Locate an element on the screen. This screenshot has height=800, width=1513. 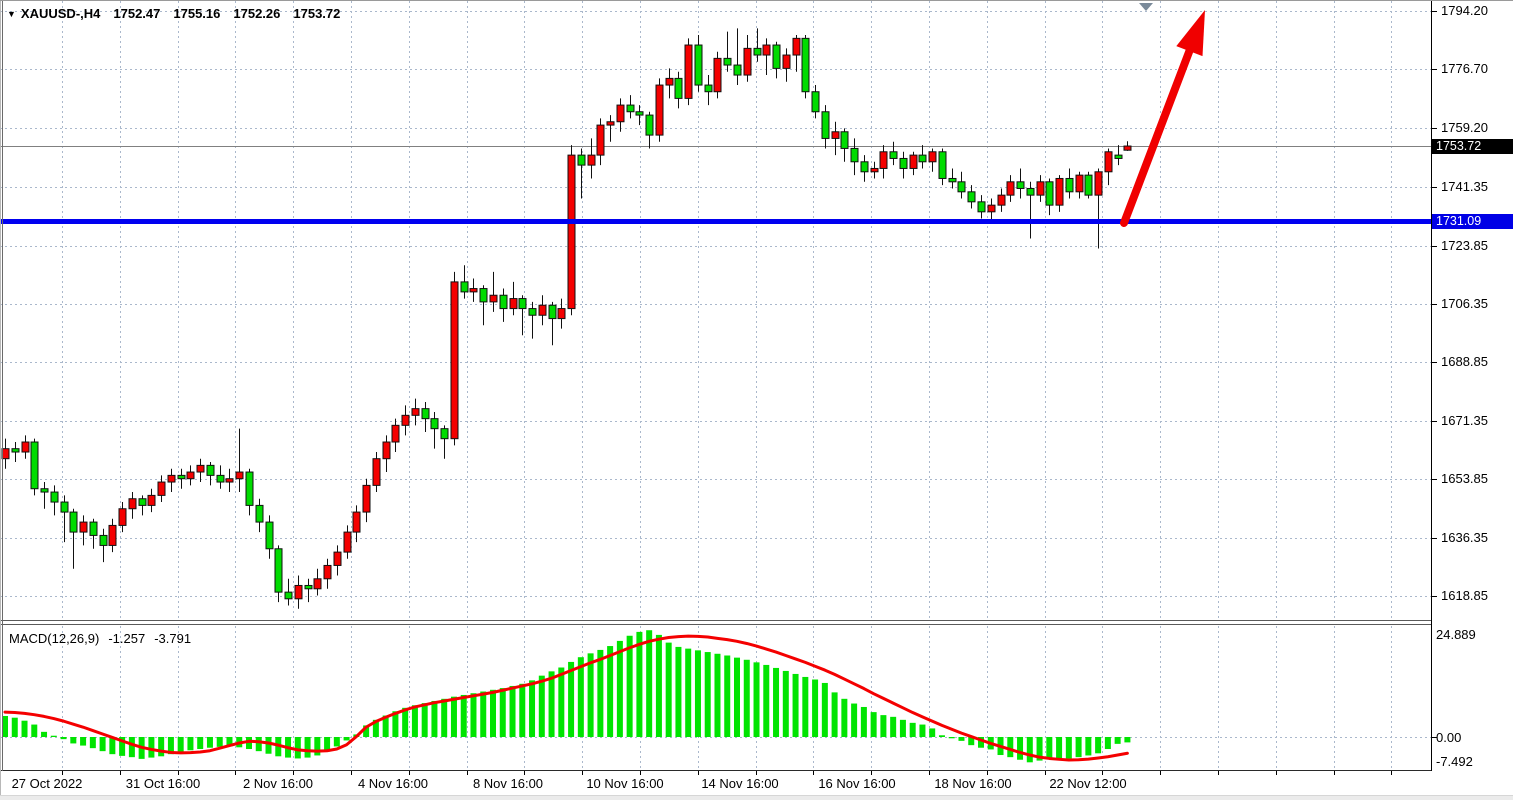
price-axis-label: 1794.20 is located at coordinates (1464, 10).